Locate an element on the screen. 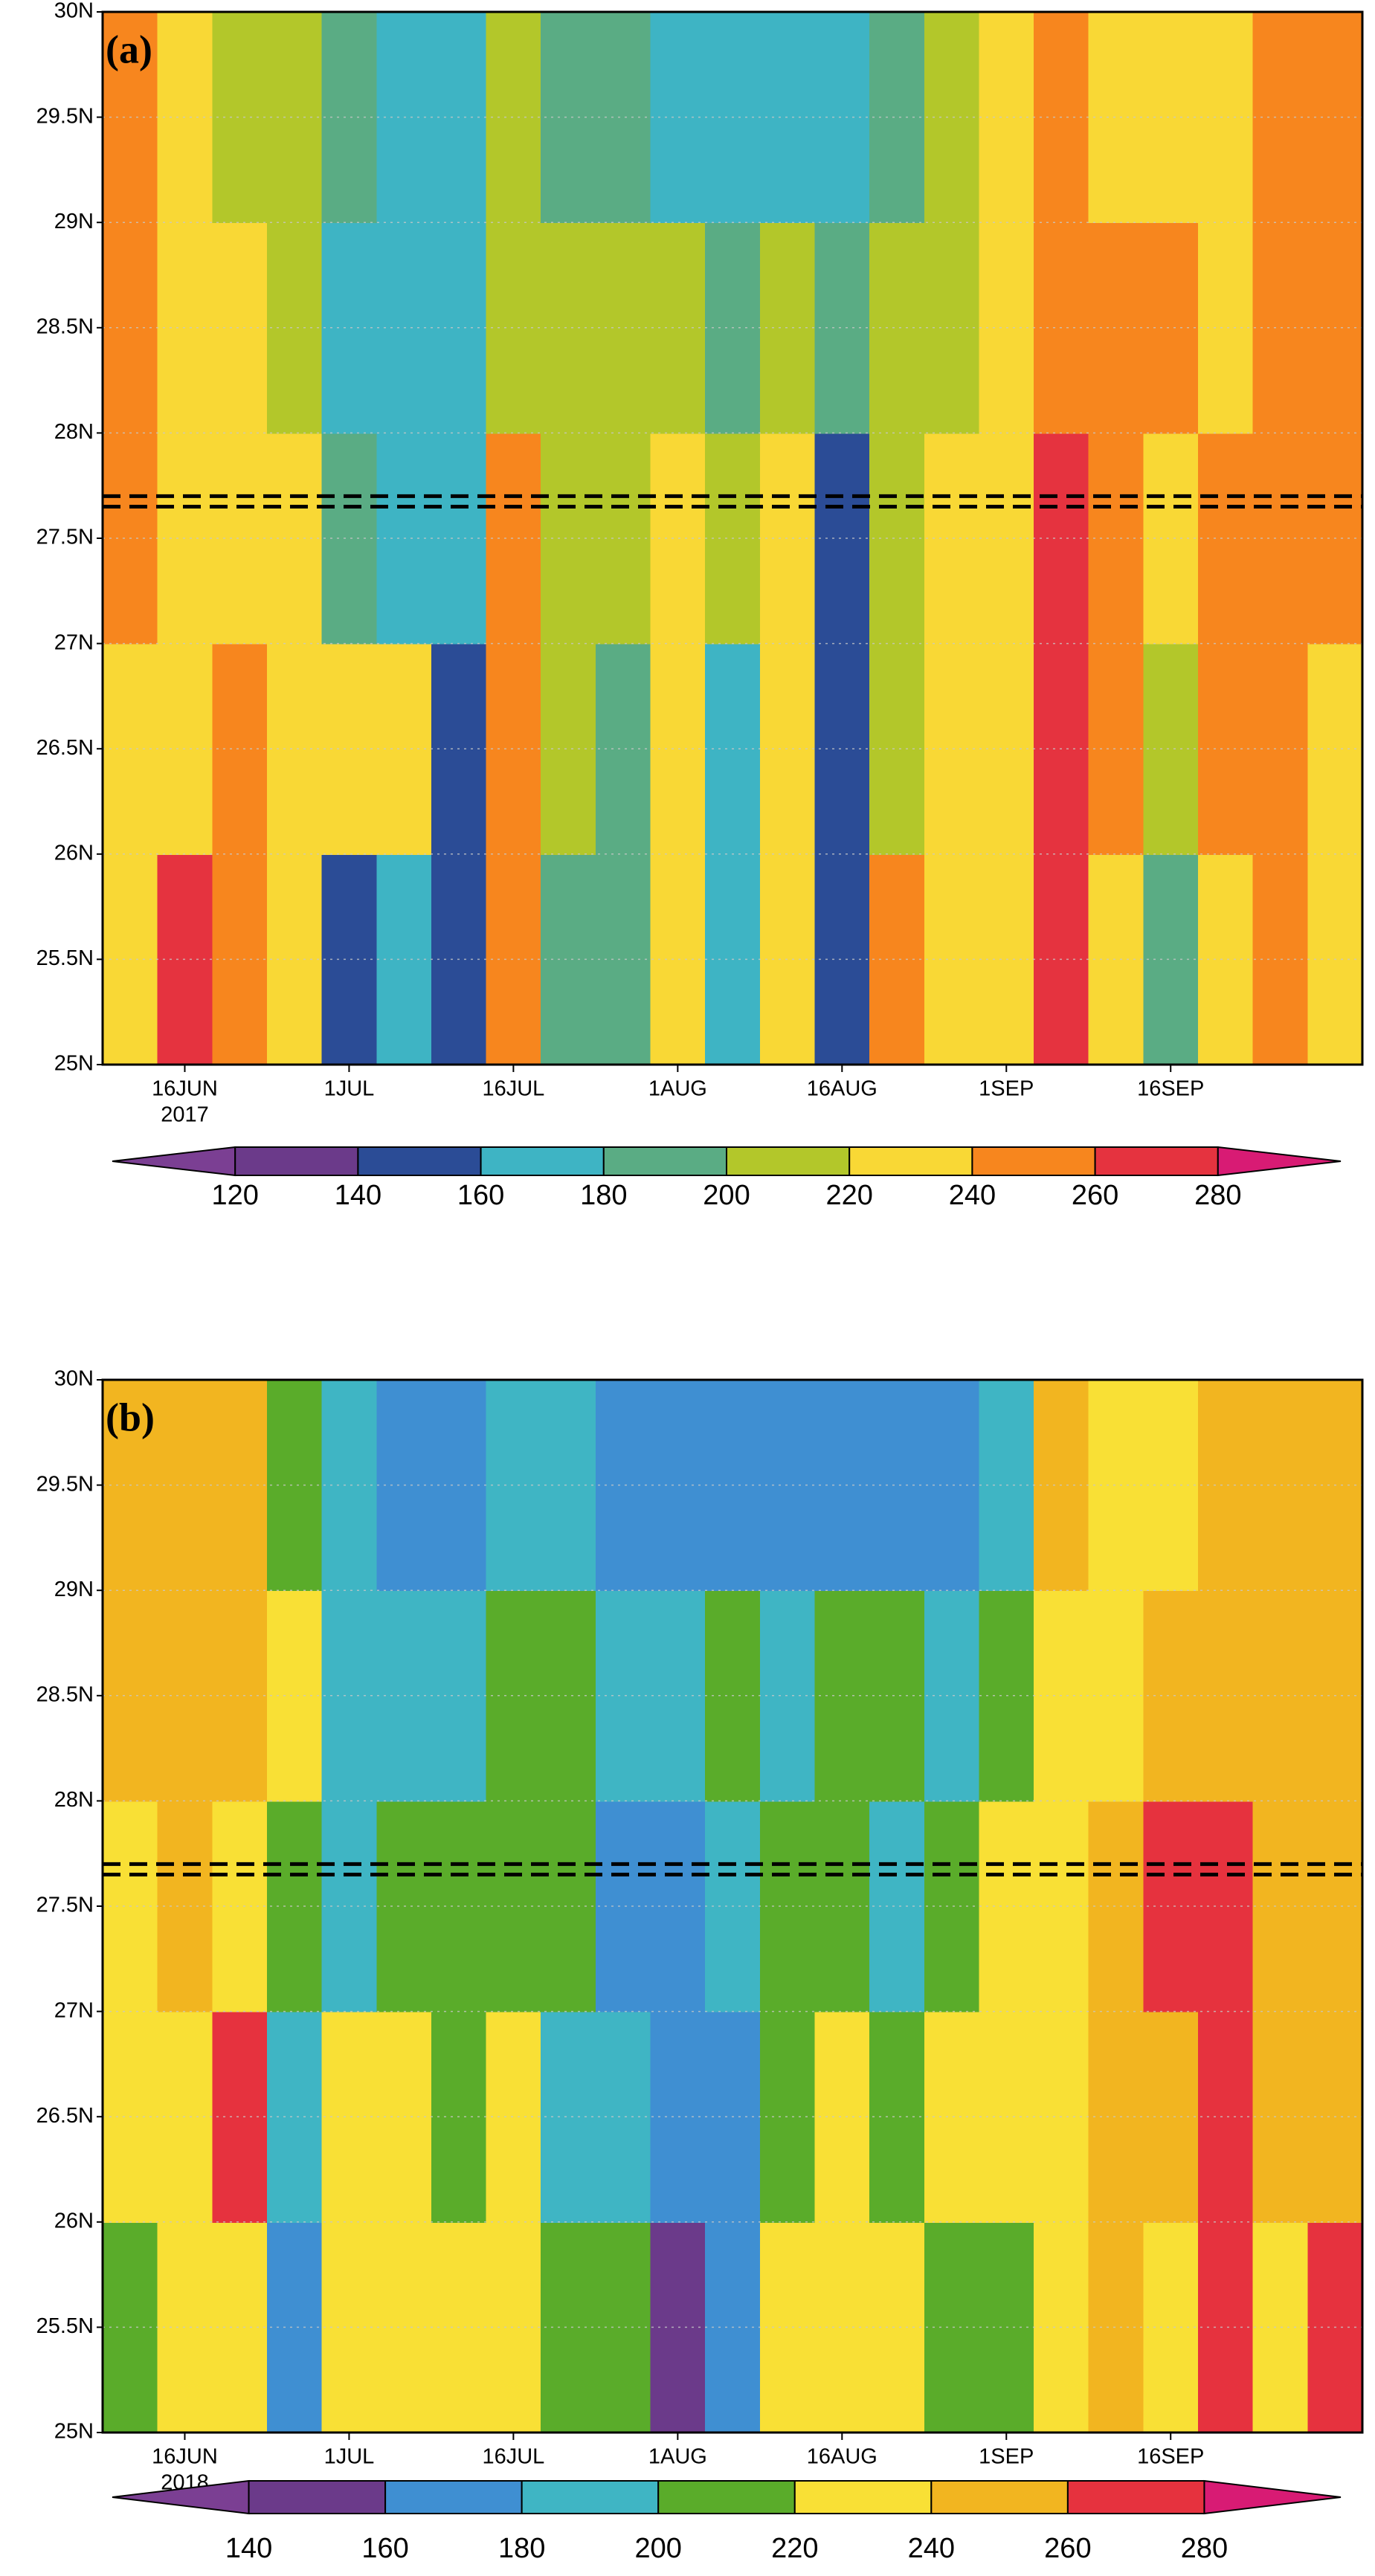 The image size is (1375, 2576). colorbar-label: 160 is located at coordinates (384, 2548).